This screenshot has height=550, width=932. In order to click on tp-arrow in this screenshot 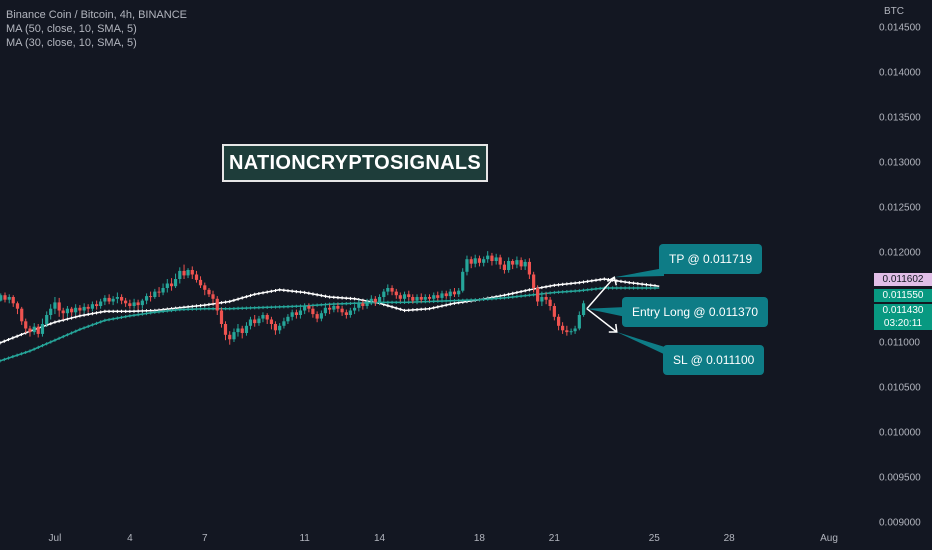, I will do `click(600, 293)`.